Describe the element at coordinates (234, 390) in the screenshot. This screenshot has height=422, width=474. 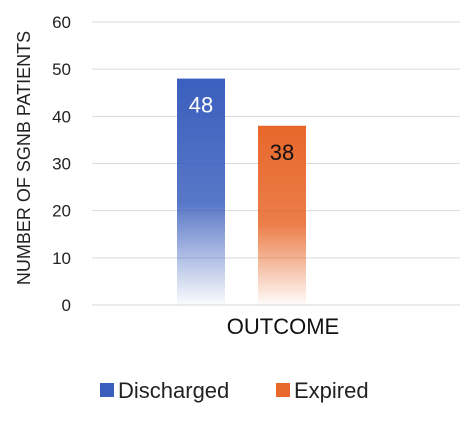
I see `legend: Discharged Expired` at that location.